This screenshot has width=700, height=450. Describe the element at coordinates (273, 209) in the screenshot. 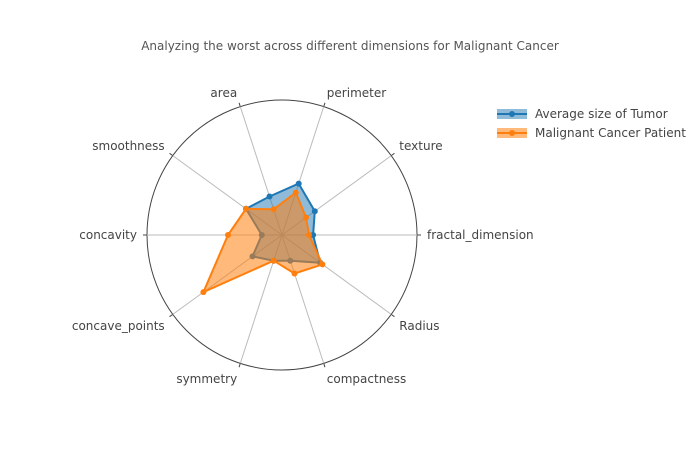

I see `data-point-1-area` at that location.